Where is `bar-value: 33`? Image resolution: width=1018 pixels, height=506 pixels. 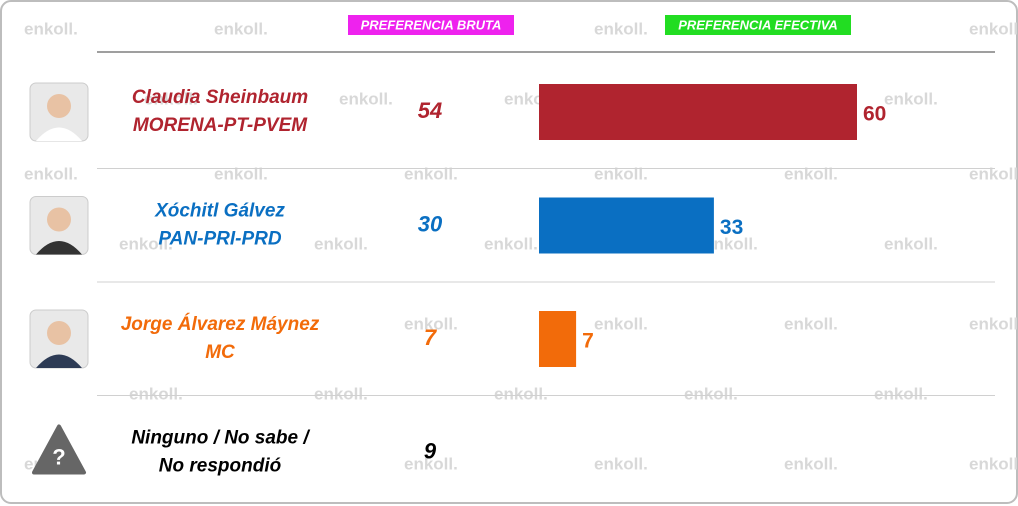
bar-value: 33 is located at coordinates (731, 227).